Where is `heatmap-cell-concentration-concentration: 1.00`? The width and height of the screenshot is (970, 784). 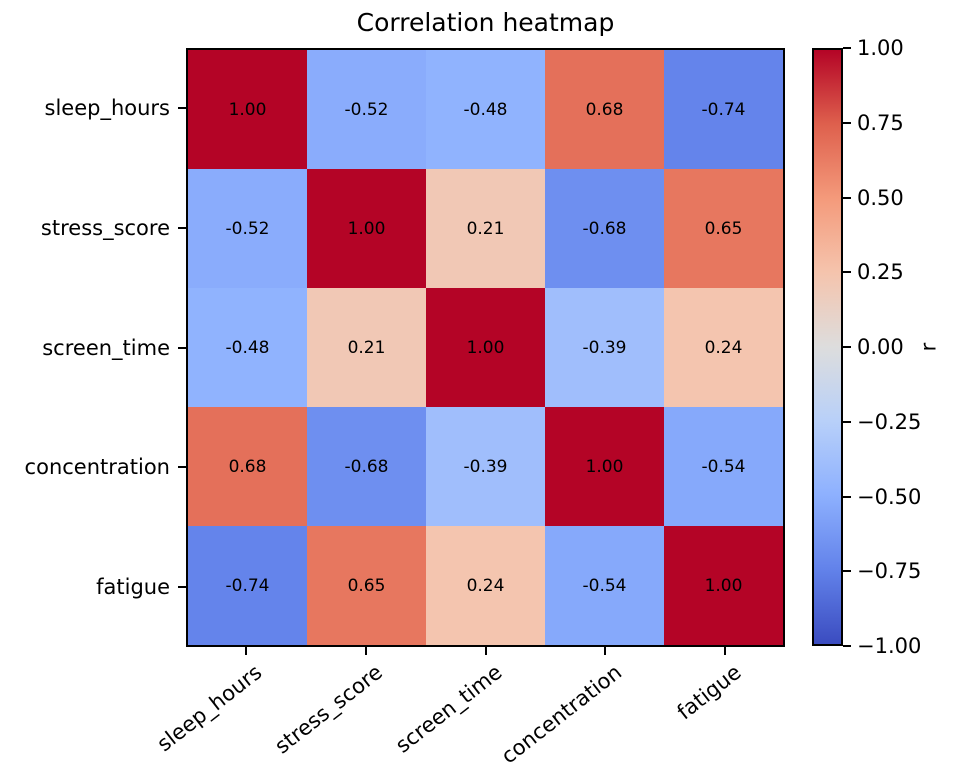
heatmap-cell-concentration-concentration: 1.00 is located at coordinates (604, 466).